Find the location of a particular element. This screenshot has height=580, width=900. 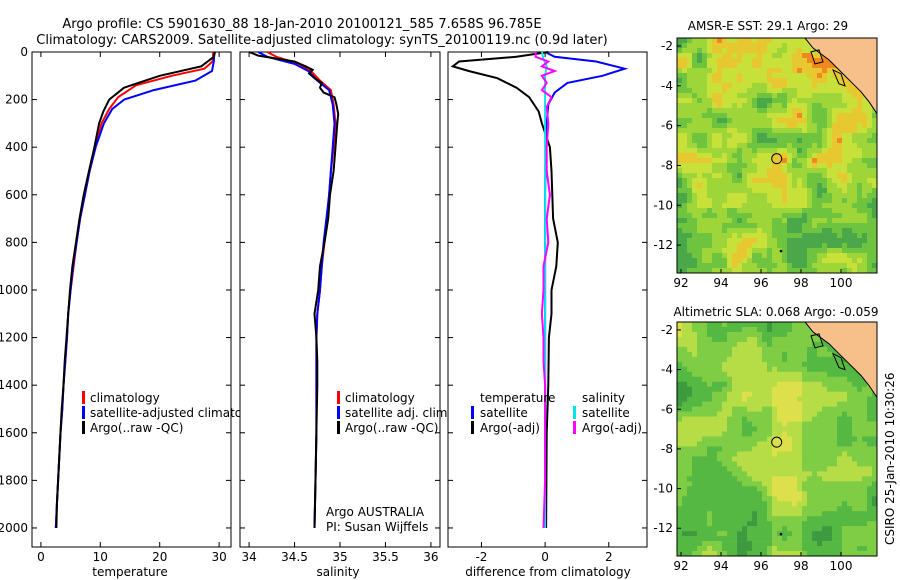

temperature-ytick-label: 800 is located at coordinates (16, 242).